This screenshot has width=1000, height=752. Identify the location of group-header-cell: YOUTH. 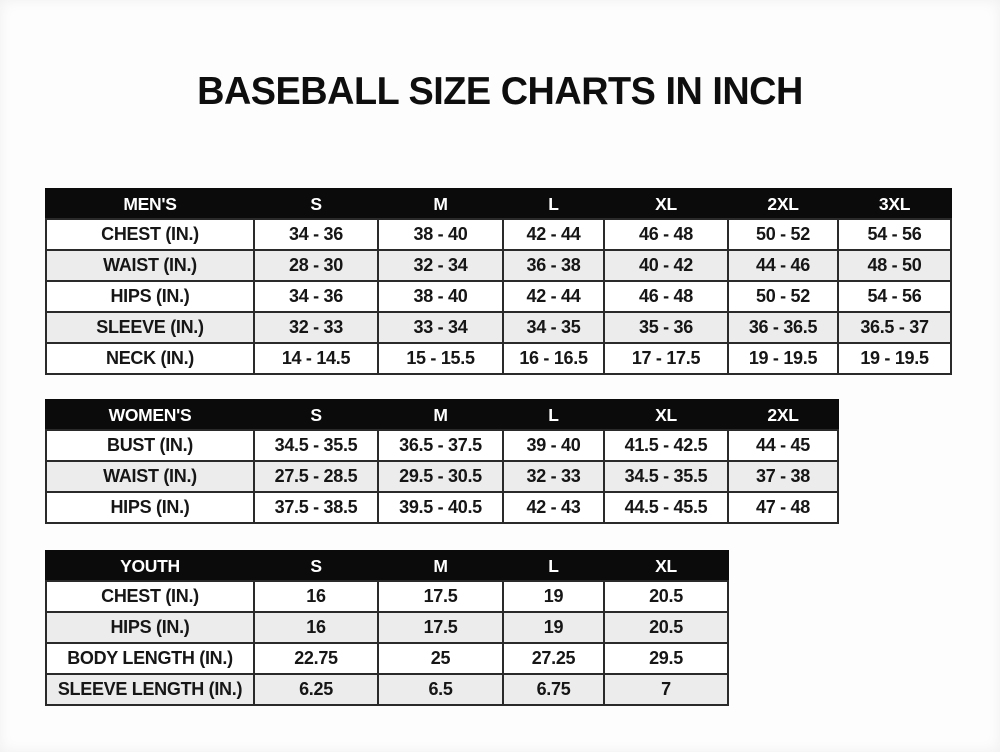
(150, 566).